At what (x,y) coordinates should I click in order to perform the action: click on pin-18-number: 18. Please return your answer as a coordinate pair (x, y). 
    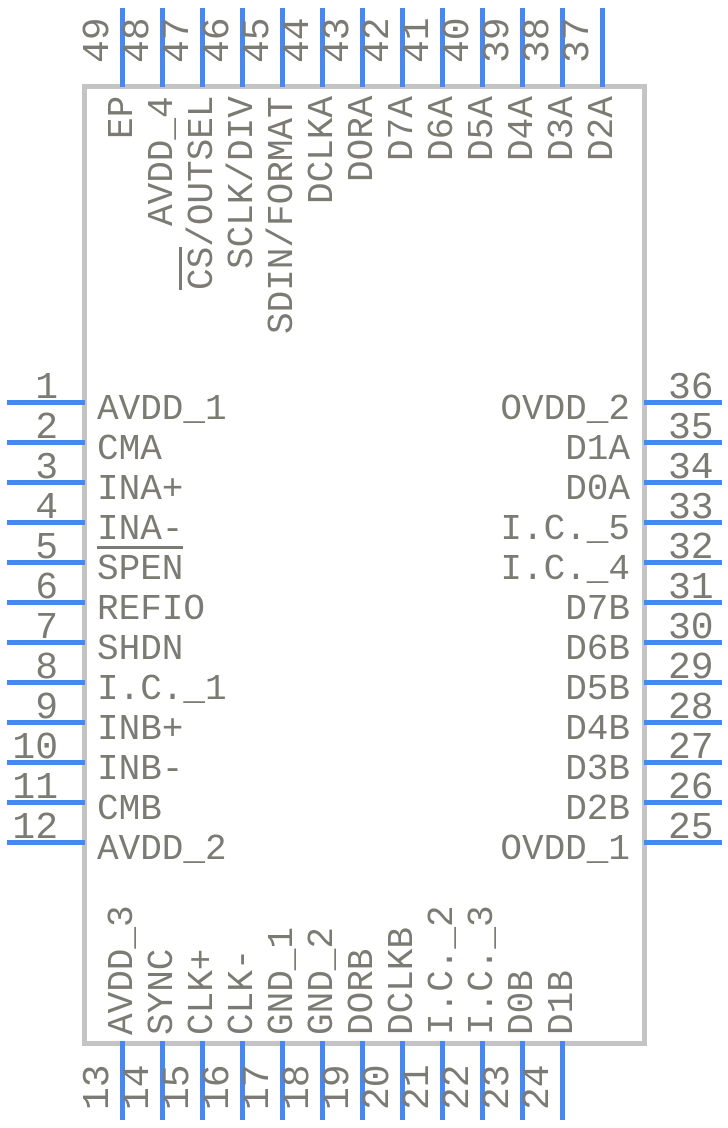
    Looking at the image, I should click on (298, 1087).